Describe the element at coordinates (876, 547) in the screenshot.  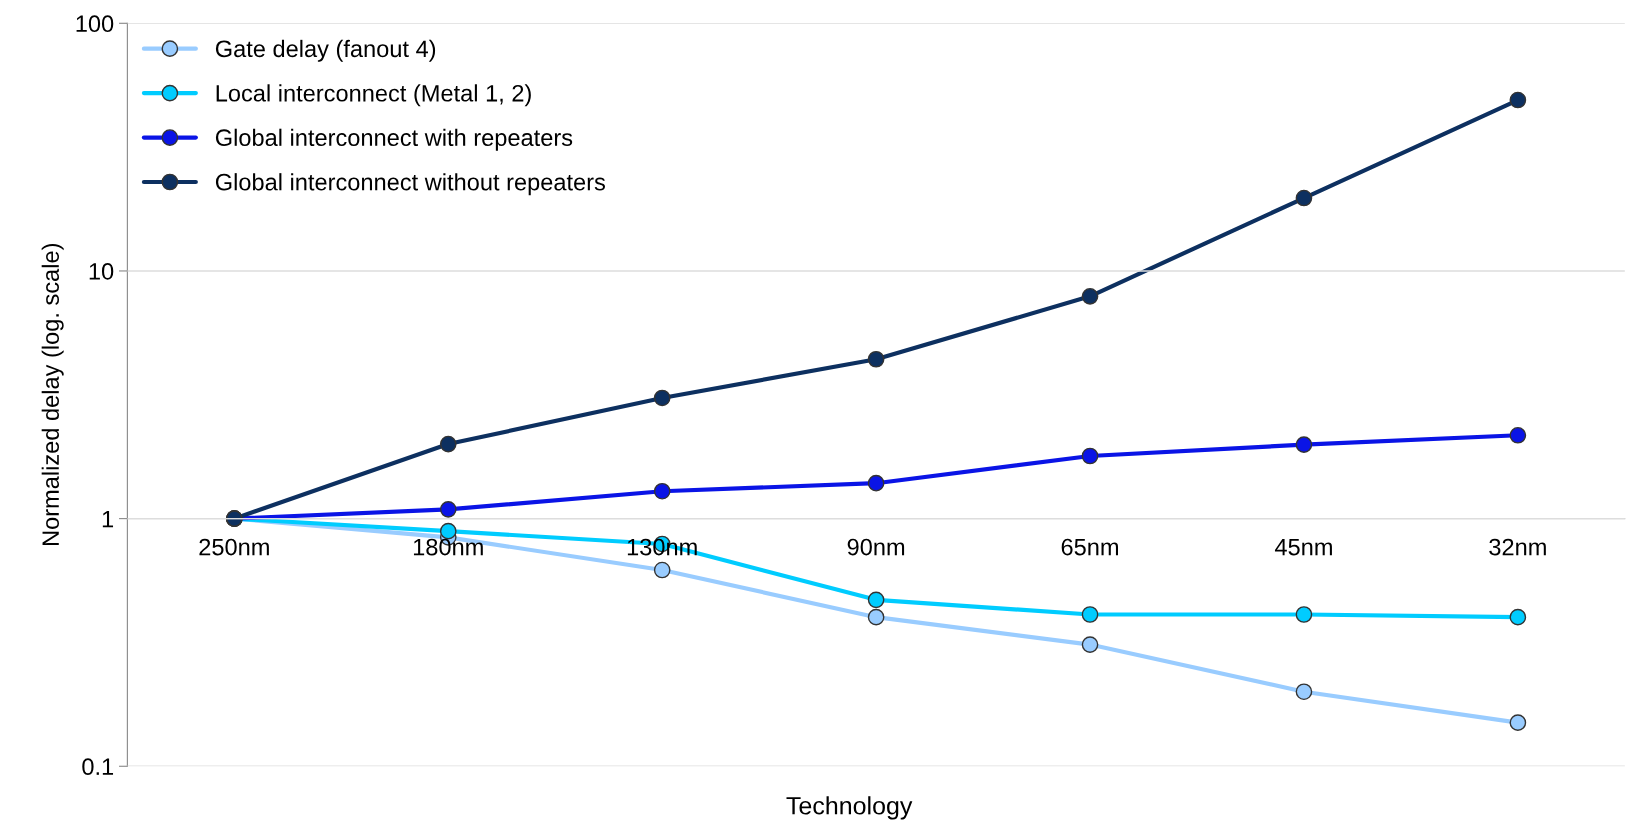
I see `x-tick-label: 90nm` at that location.